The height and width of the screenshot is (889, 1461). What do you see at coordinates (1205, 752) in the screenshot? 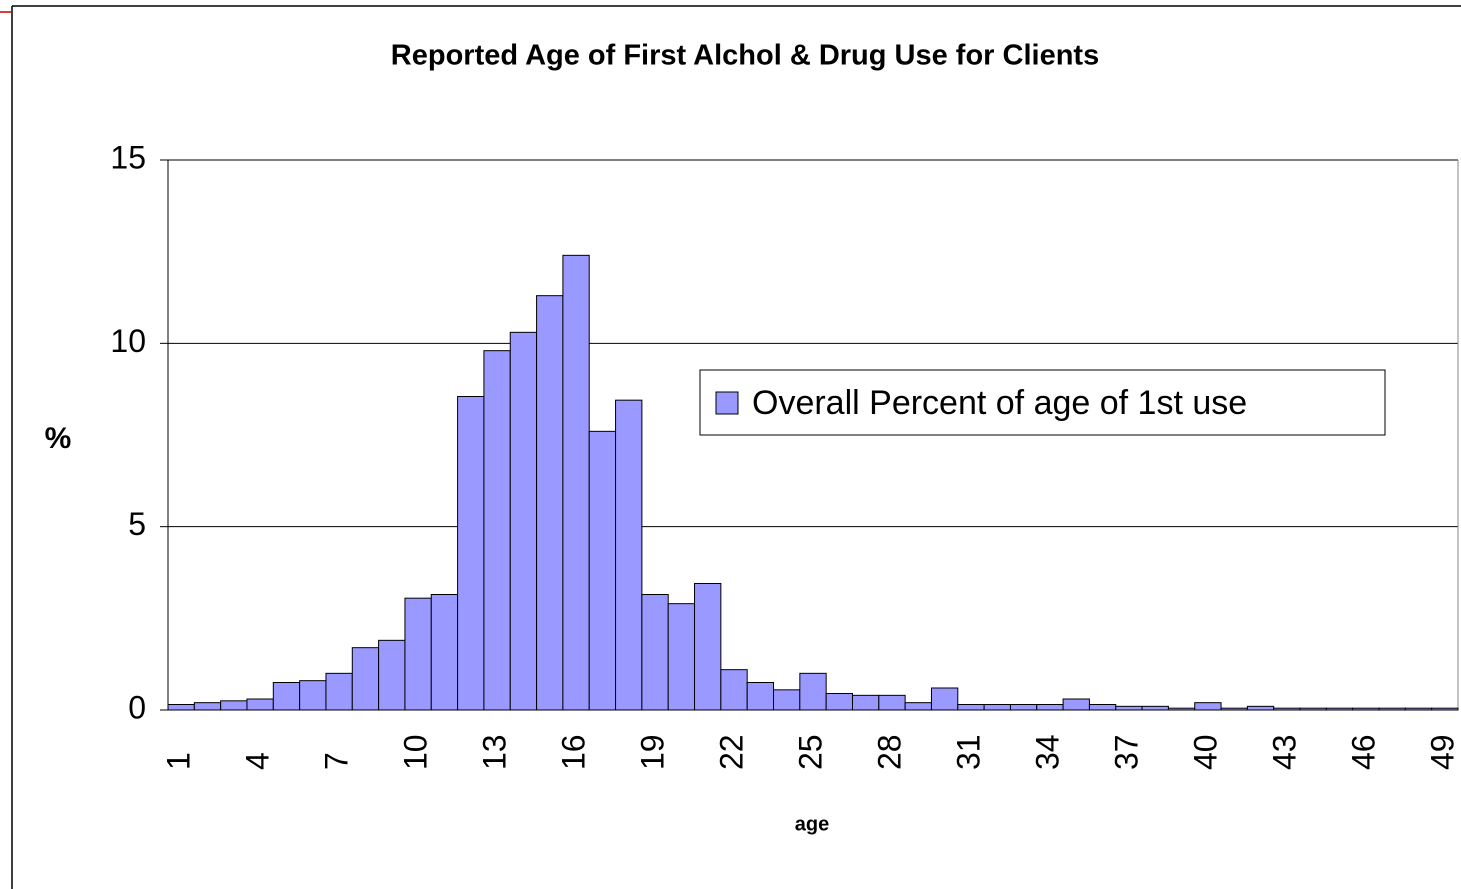
I see `x-tick-label: 40` at bounding box center [1205, 752].